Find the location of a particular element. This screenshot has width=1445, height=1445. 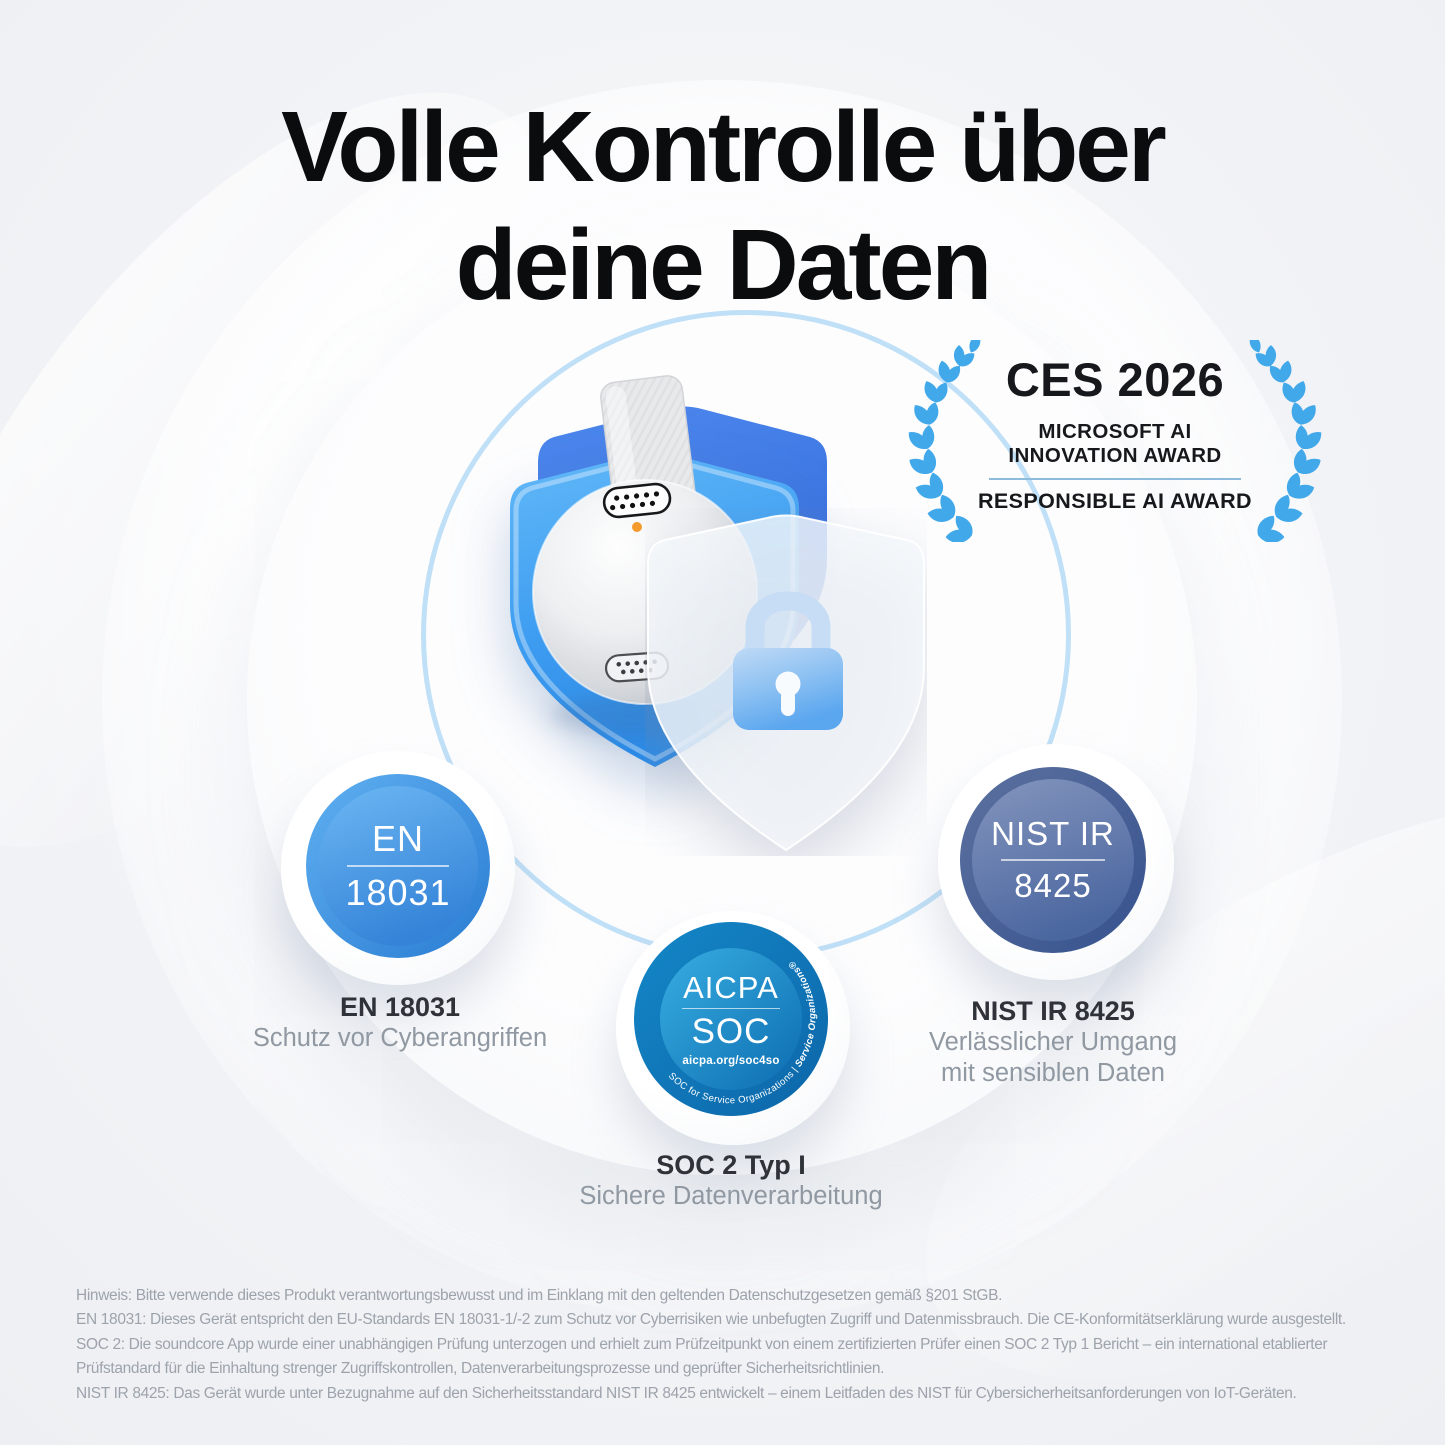

en18031-caption: EN 18031 Schutz vor Cyberangriffen is located at coordinates (400, 1023).